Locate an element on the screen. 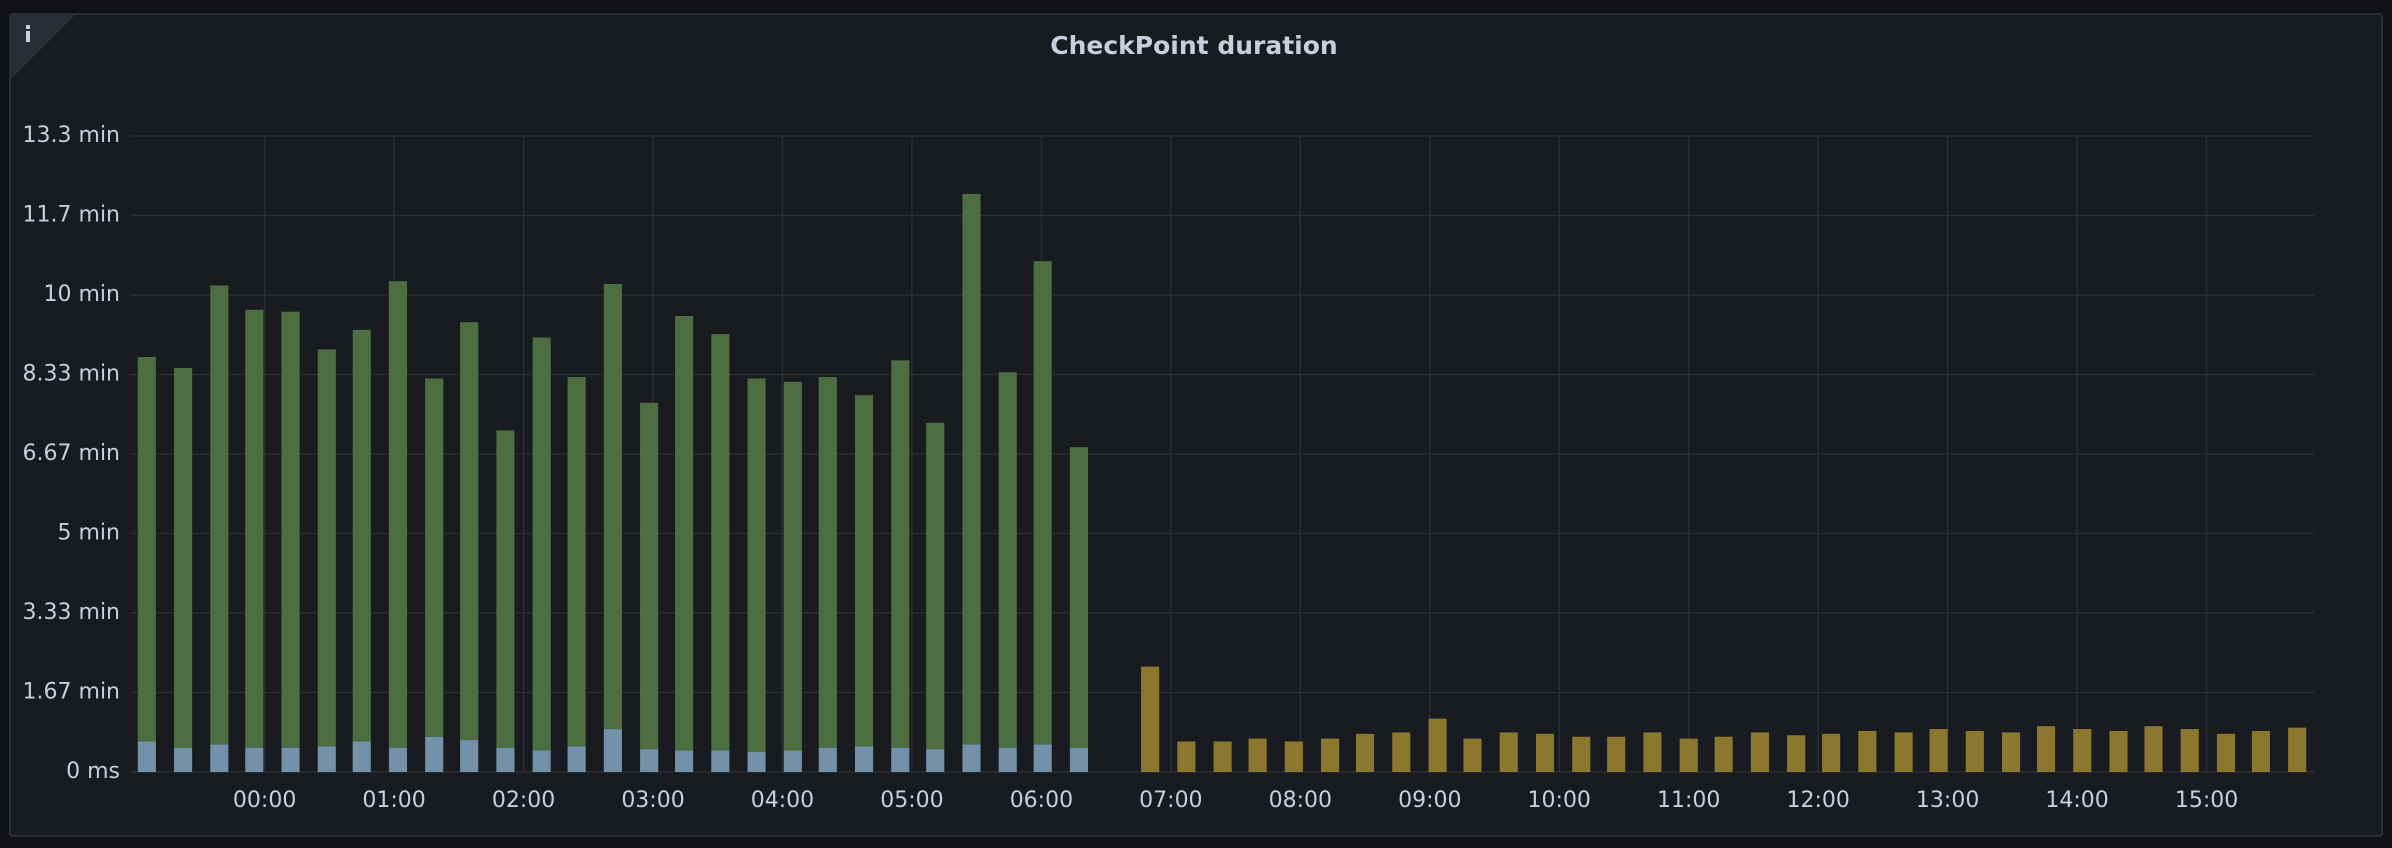 The height and width of the screenshot is (848, 2392). y-tick-label: 3.33 min is located at coordinates (71, 612).